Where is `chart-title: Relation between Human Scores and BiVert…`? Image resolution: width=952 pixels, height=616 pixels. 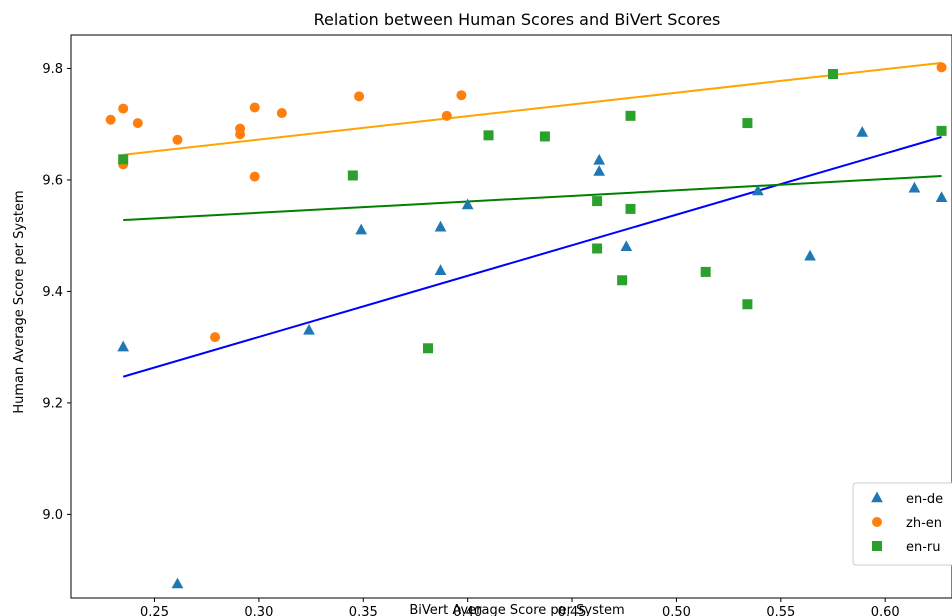
chart-title: Relation between Human Scores and BiVert… is located at coordinates (517, 19).